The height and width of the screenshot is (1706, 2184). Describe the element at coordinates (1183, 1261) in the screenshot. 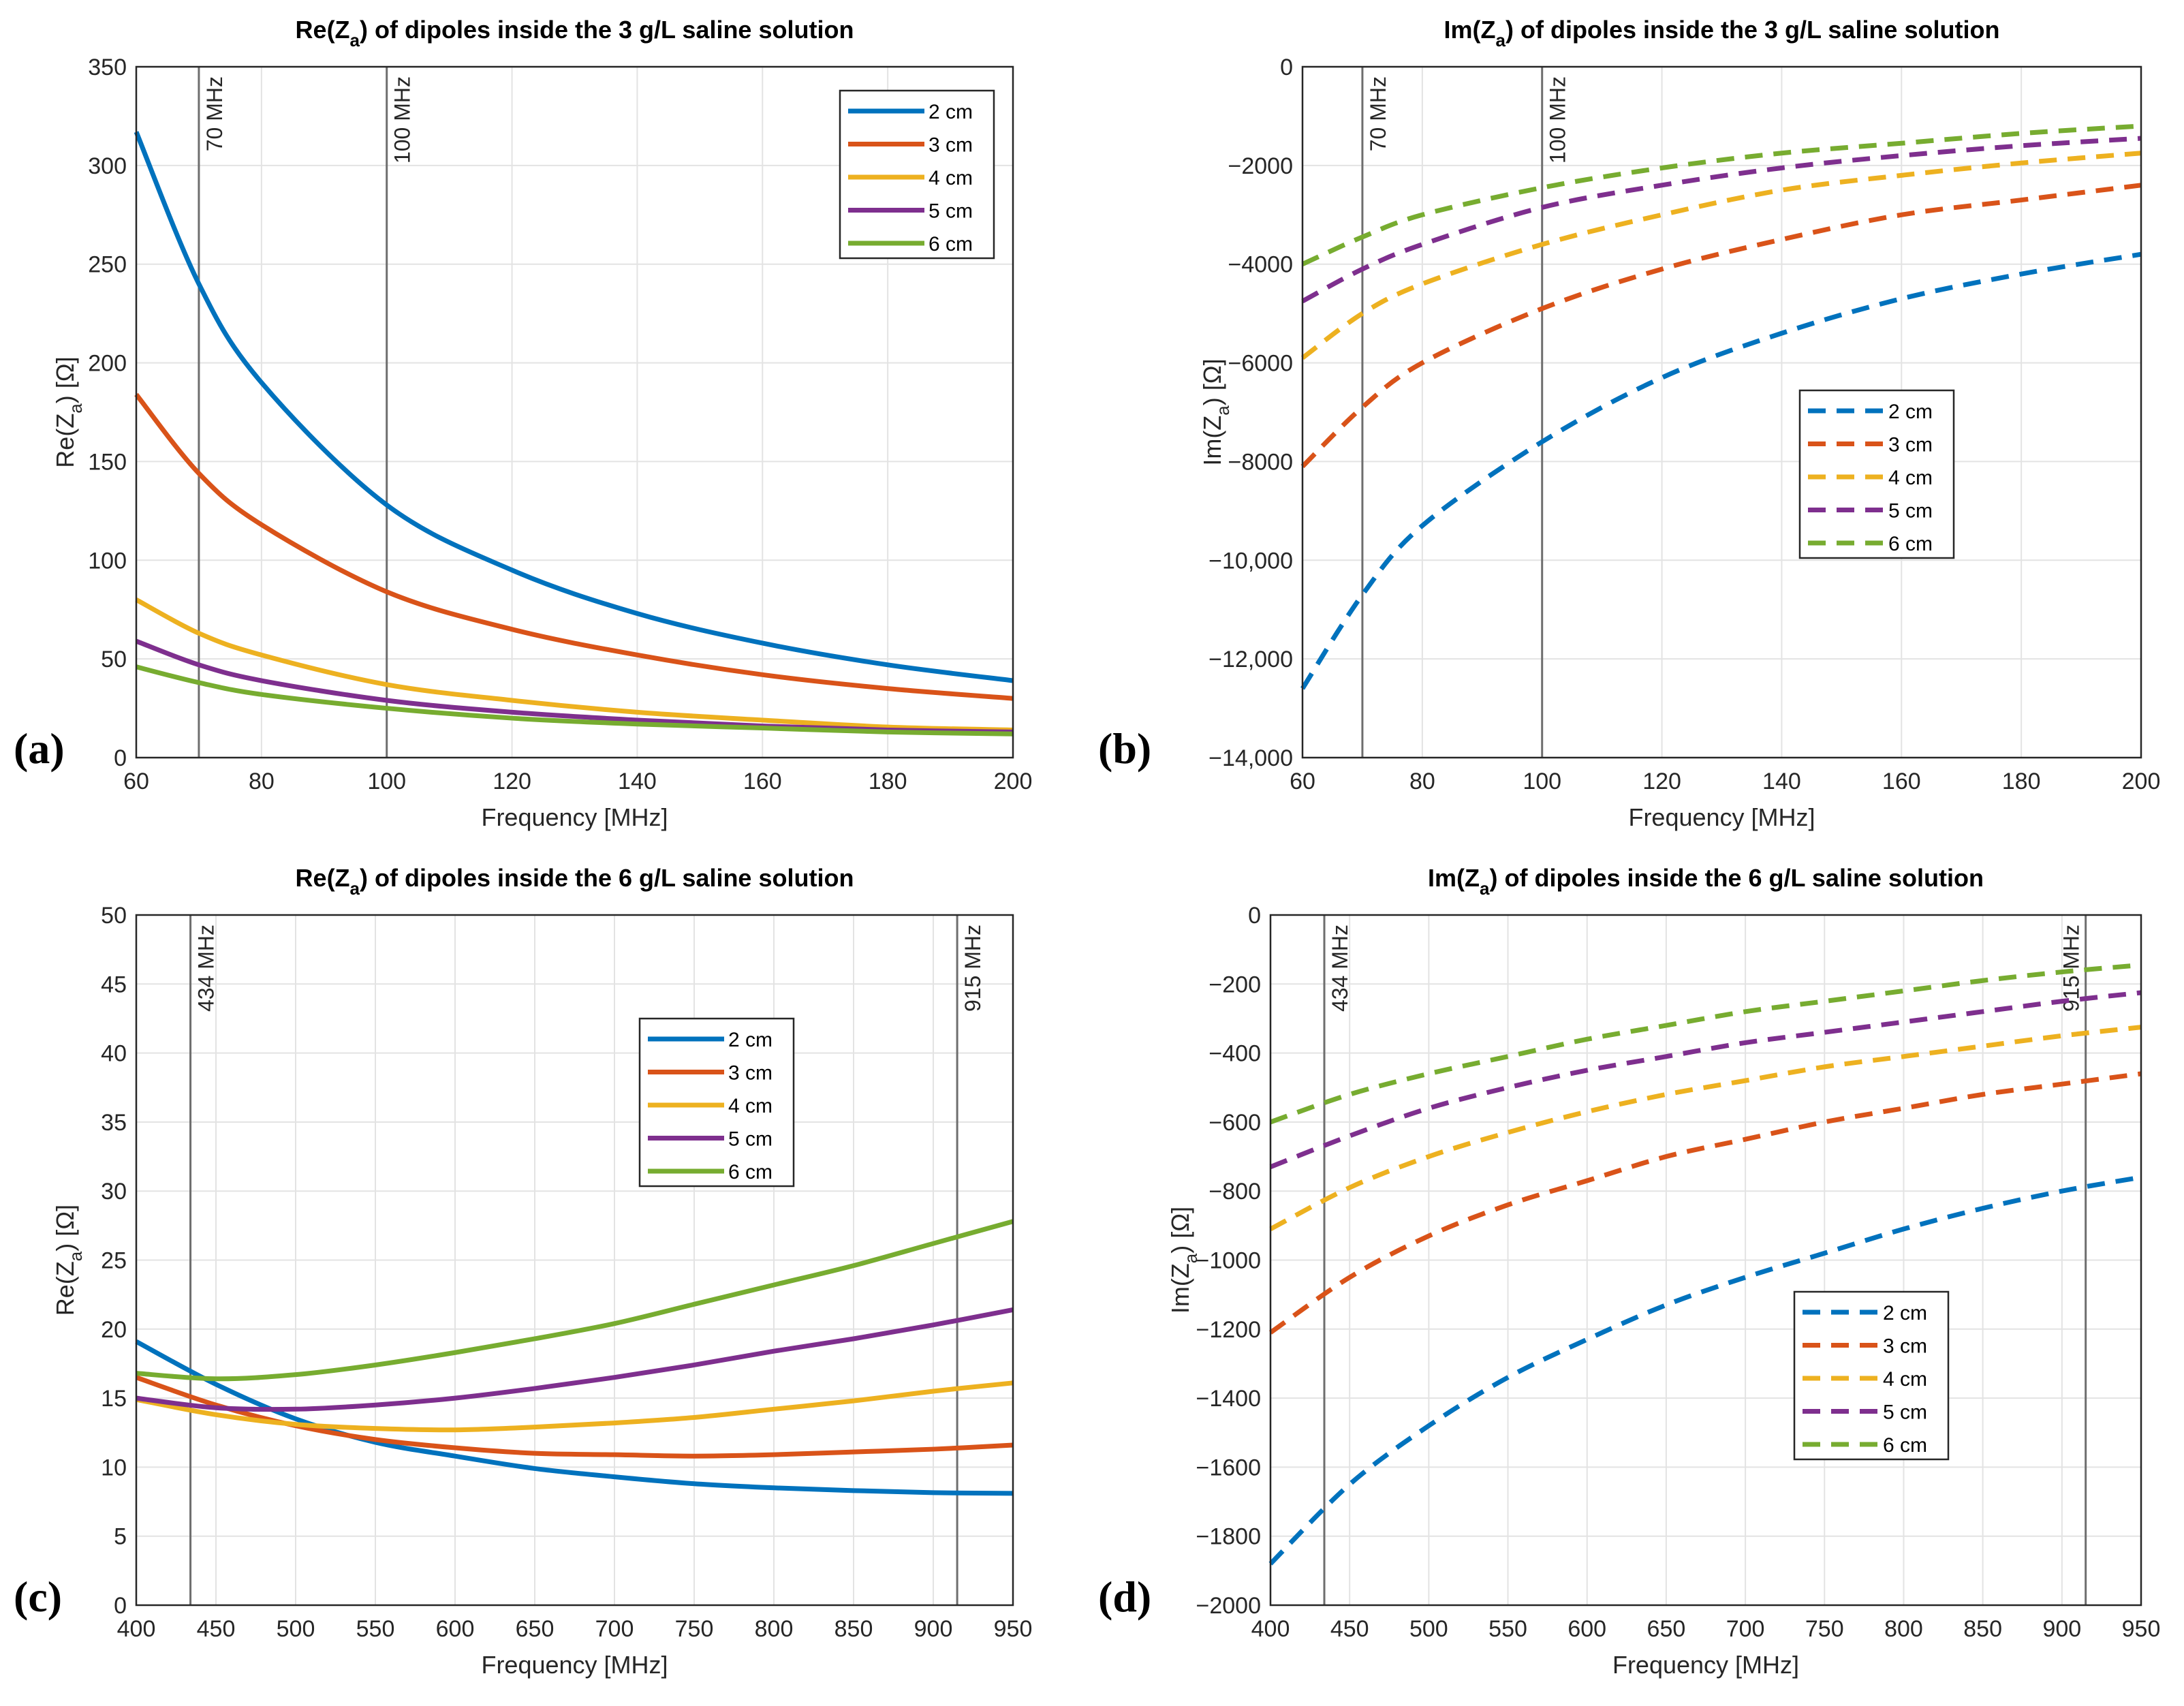

I see `y-axis-label: Im(Za) [Ω]` at that location.